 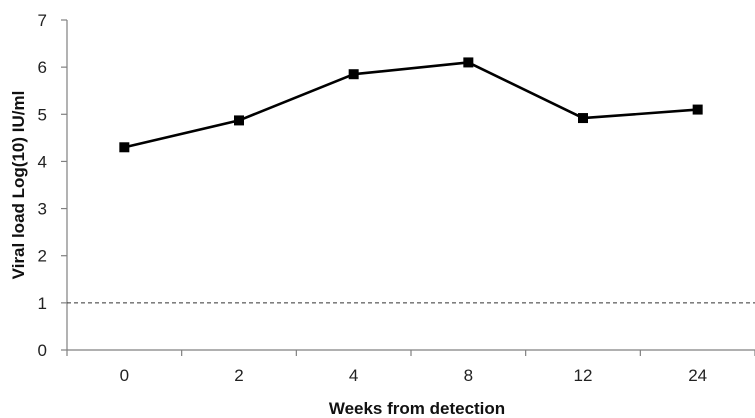 I want to click on x-tick-label: 0, so click(x=124, y=375).